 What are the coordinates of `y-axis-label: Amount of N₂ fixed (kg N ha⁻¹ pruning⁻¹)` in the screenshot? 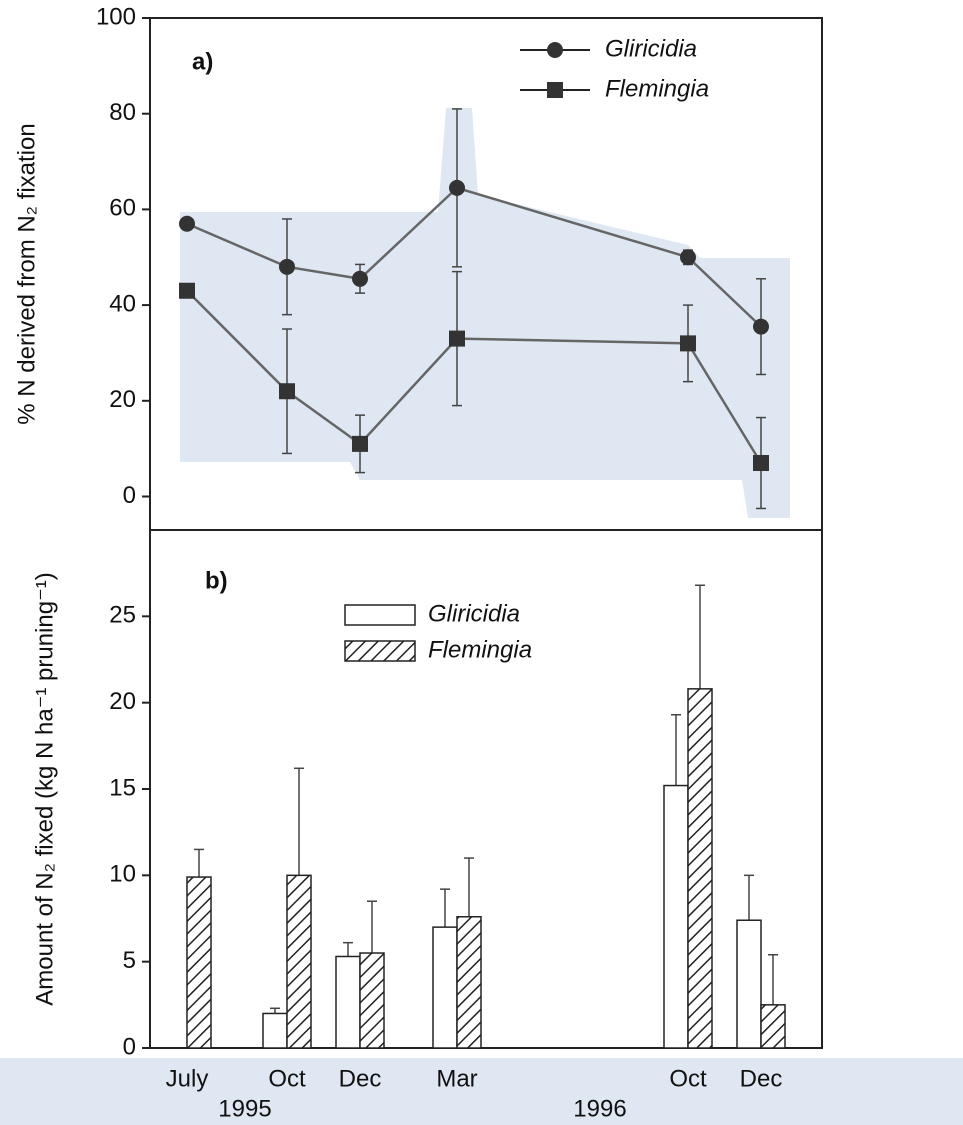 It's located at (44, 789).